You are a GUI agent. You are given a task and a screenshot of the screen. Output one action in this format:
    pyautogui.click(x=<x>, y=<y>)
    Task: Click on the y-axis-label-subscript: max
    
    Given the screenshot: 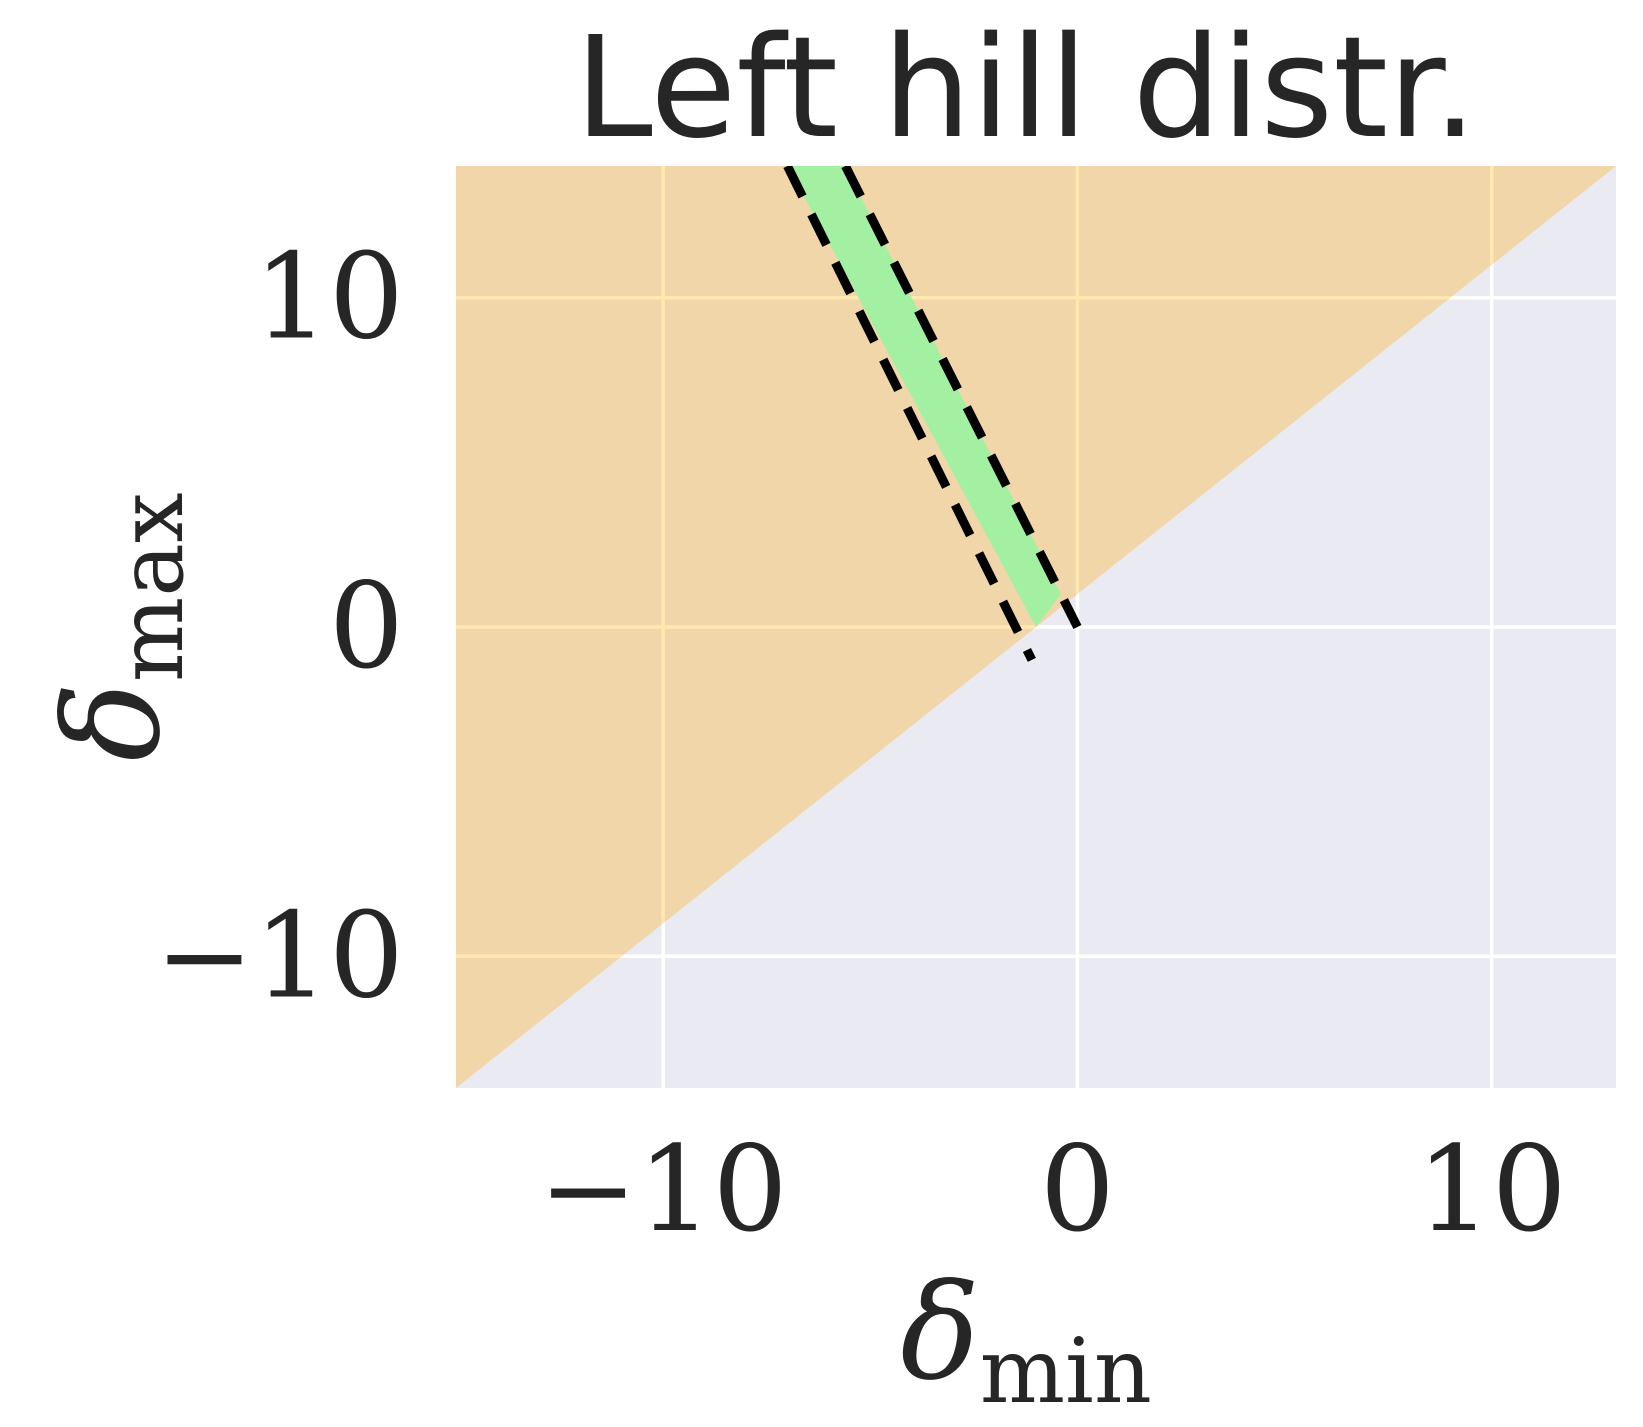 What is the action you would take?
    pyautogui.click(x=151, y=587)
    